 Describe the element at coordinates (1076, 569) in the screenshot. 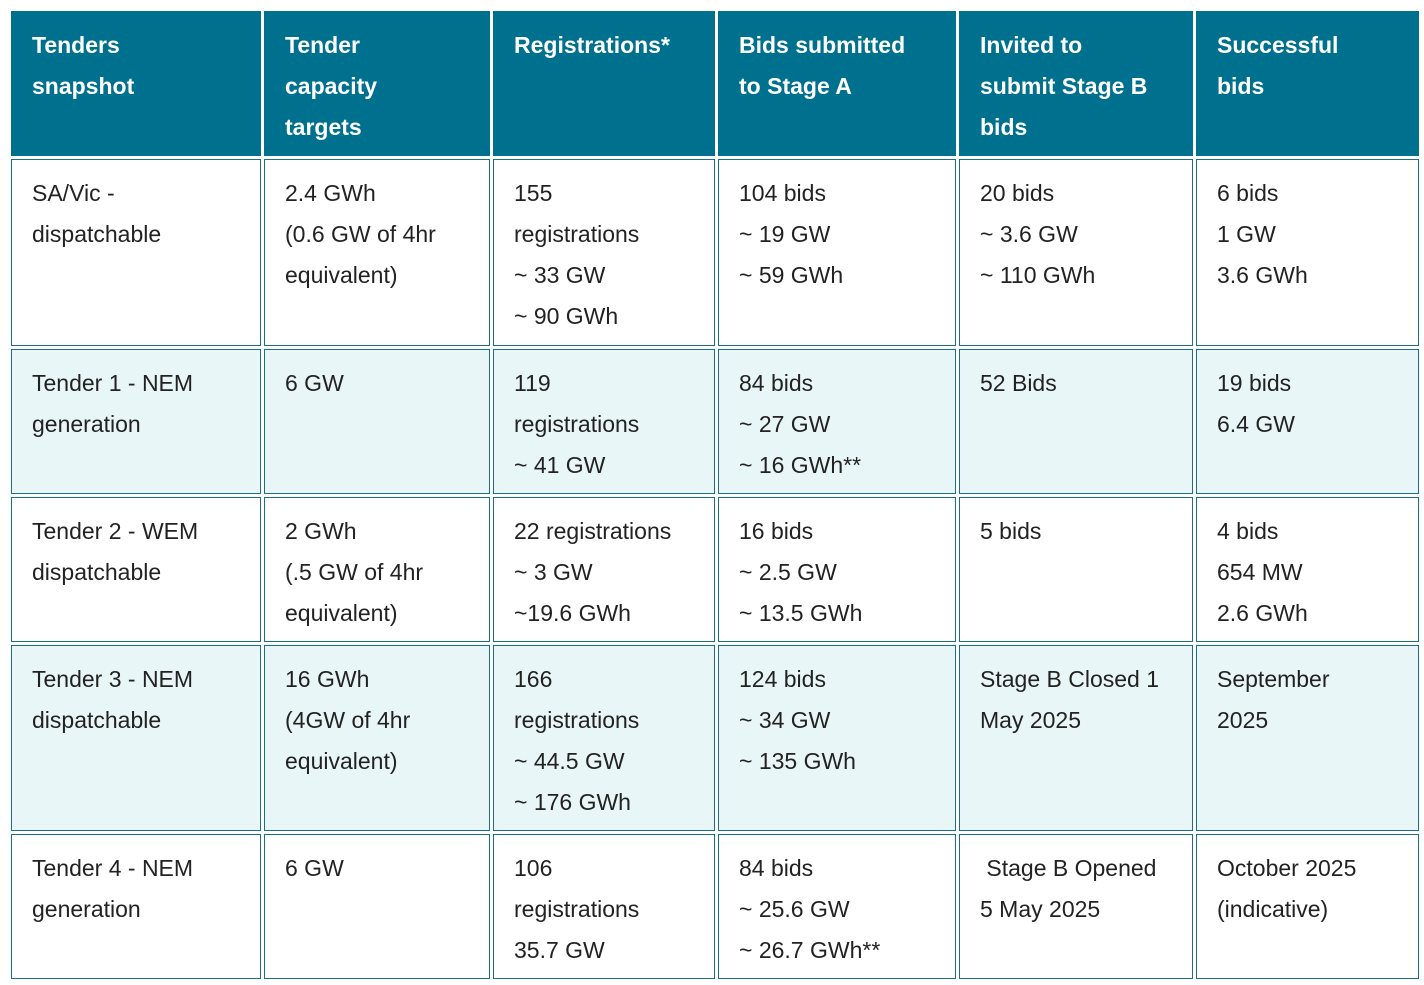

I see `table-cell-invited-stage-b: 5 bids` at that location.